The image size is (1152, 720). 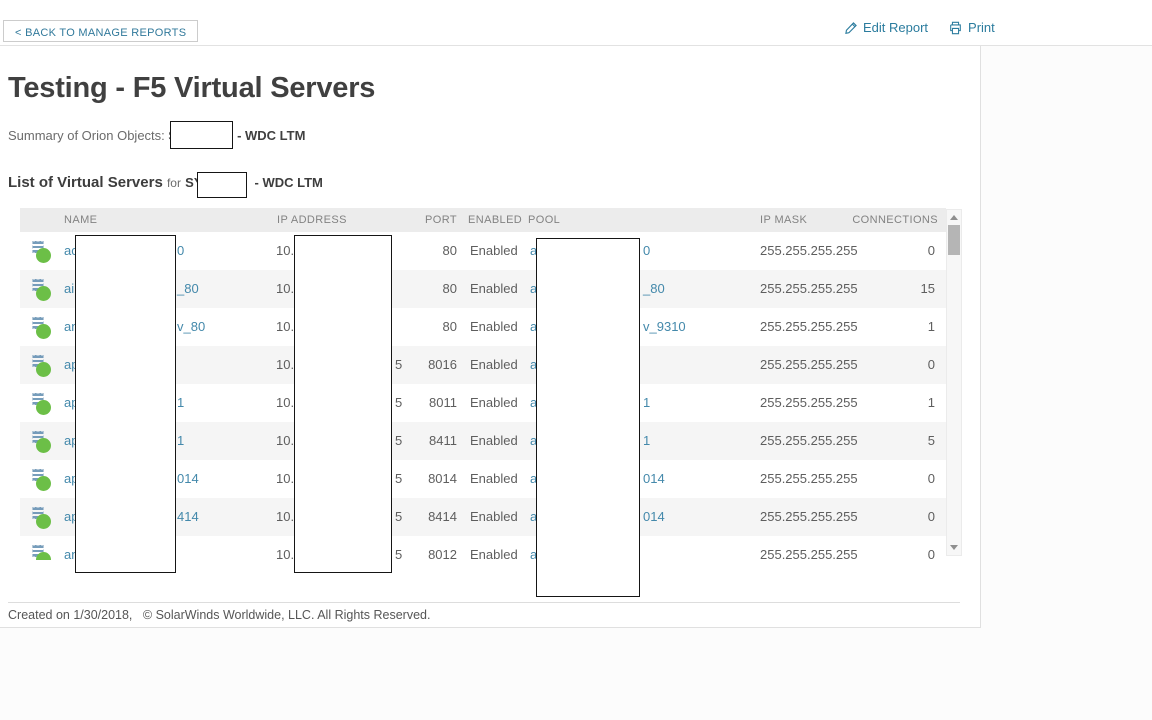 I want to click on pool-link-suffix: 0, so click(x=647, y=250).